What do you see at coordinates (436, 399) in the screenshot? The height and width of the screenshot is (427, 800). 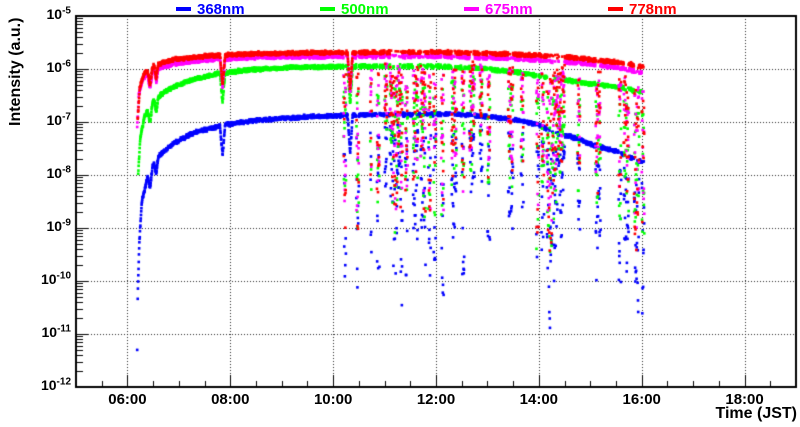 I see `x-tick-label-12:00: 12:00` at bounding box center [436, 399].